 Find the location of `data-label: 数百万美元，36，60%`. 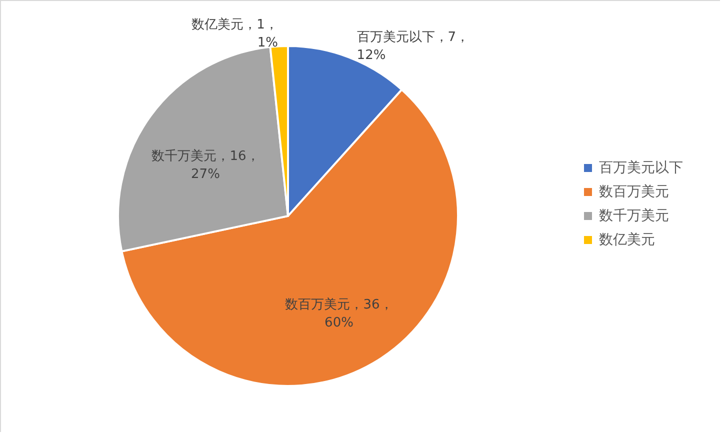

data-label: 数百万美元，36，60% is located at coordinates (339, 313).